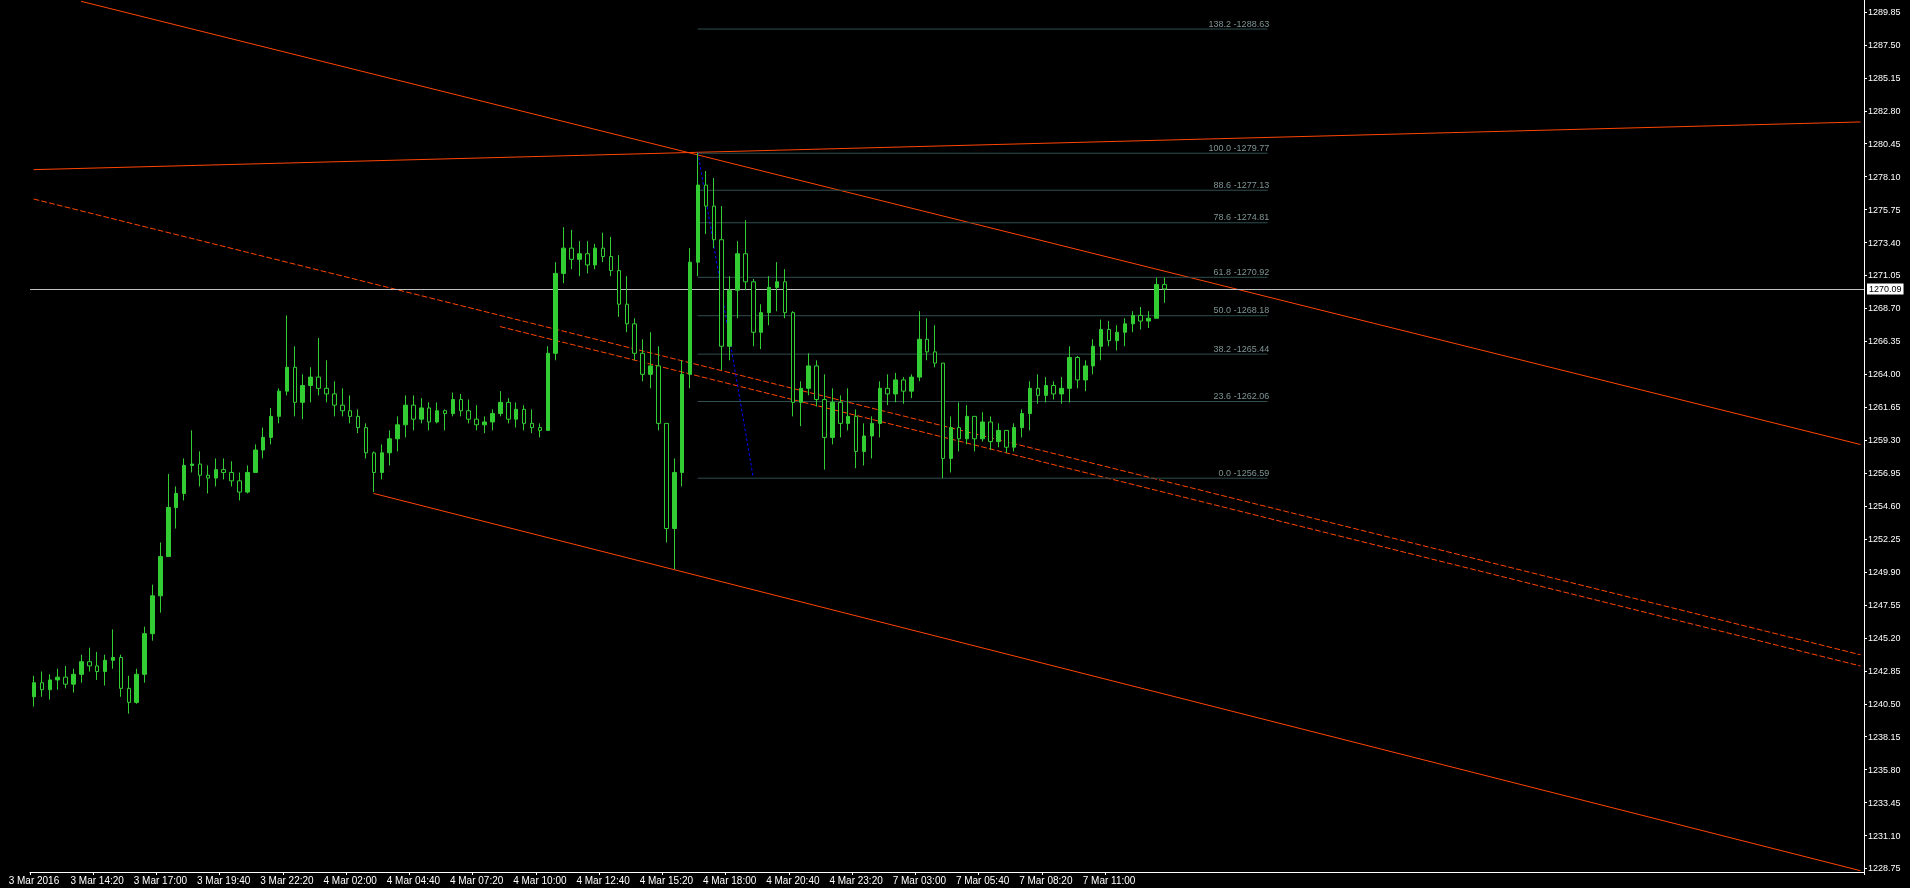  I want to click on ref-line-label: 1270.09, so click(1885, 288).